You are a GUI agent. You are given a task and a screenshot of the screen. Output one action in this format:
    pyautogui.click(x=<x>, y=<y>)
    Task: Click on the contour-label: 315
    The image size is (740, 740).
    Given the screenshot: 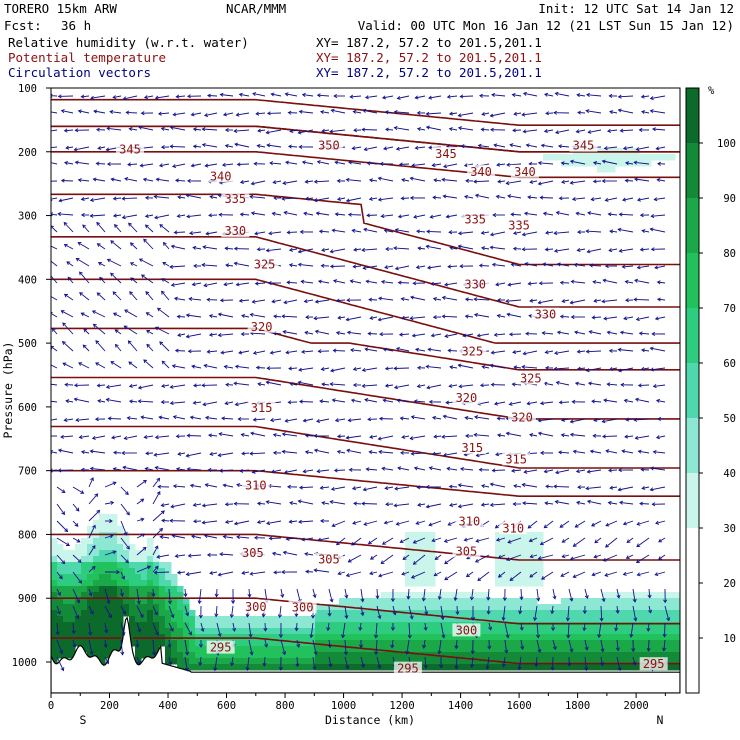 What is the action you would take?
    pyautogui.click(x=262, y=408)
    